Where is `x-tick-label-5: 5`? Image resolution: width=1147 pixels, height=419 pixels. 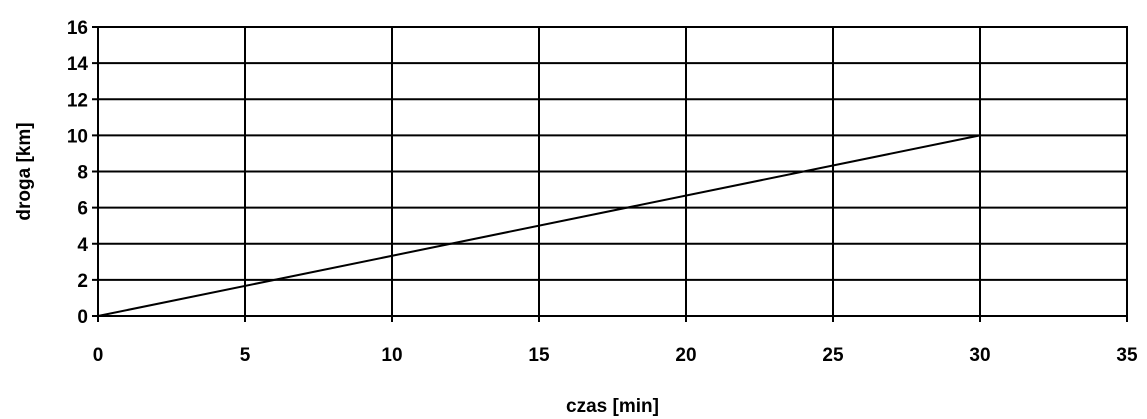 x-tick-label-5: 5 is located at coordinates (245, 355).